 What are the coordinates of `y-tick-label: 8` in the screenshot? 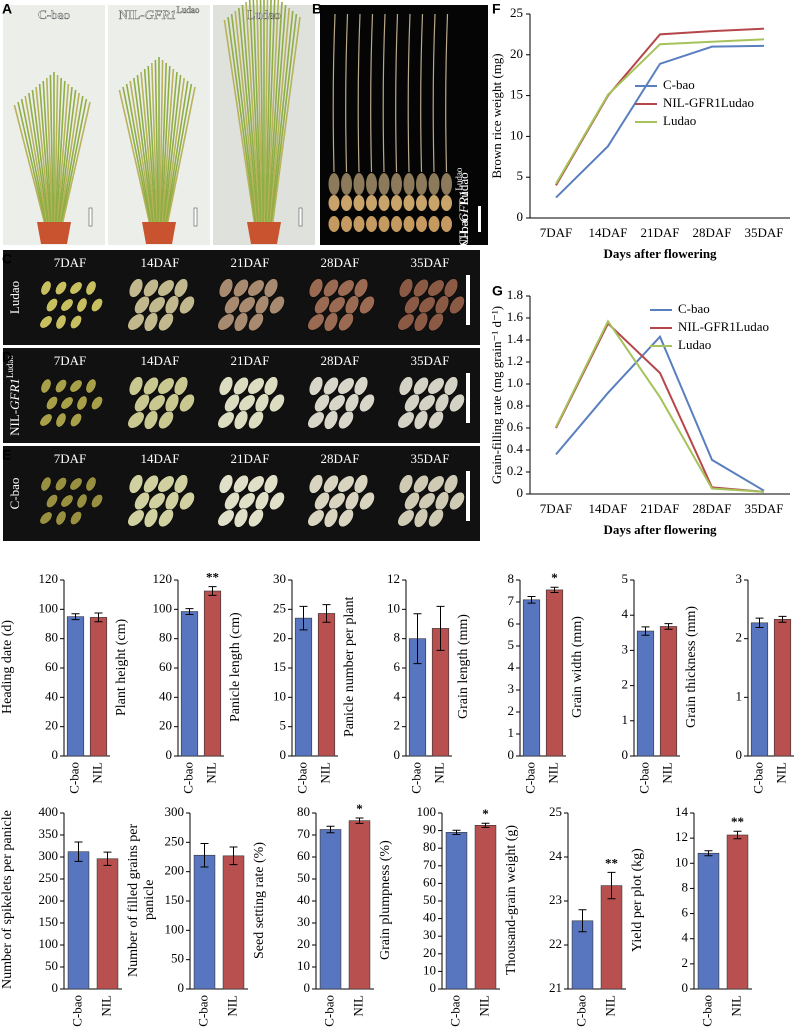 It's located at (511, 578).